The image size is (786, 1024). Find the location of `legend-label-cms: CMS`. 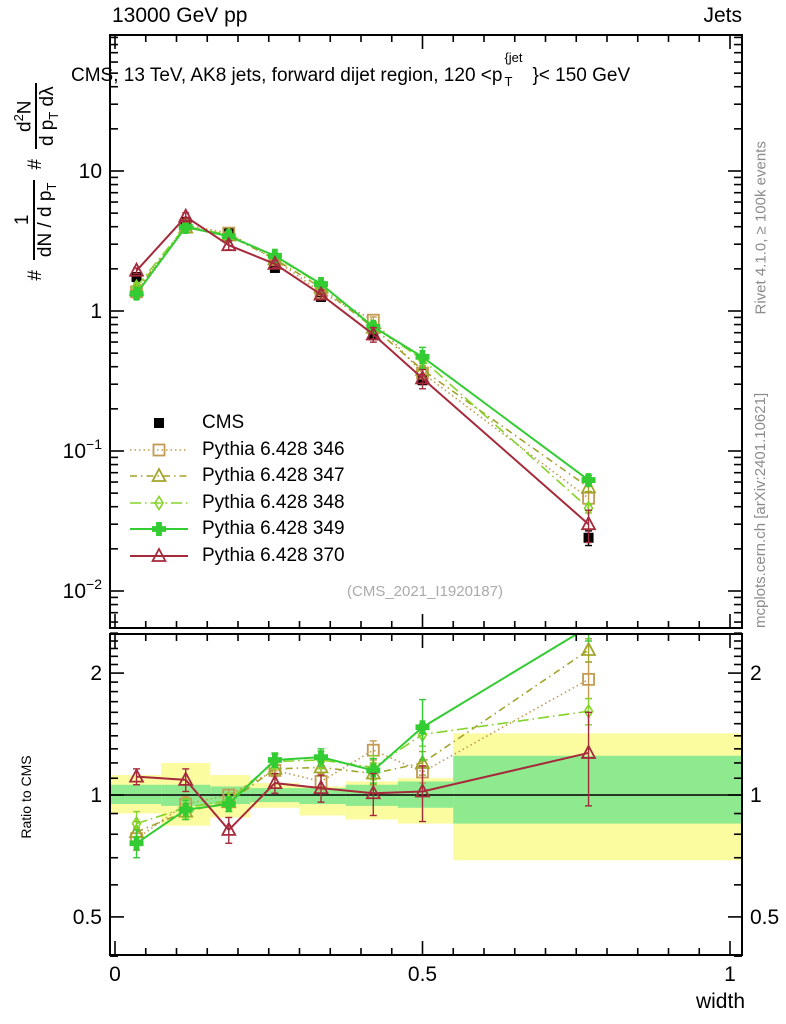

legend-label-cms: CMS is located at coordinates (223, 423).